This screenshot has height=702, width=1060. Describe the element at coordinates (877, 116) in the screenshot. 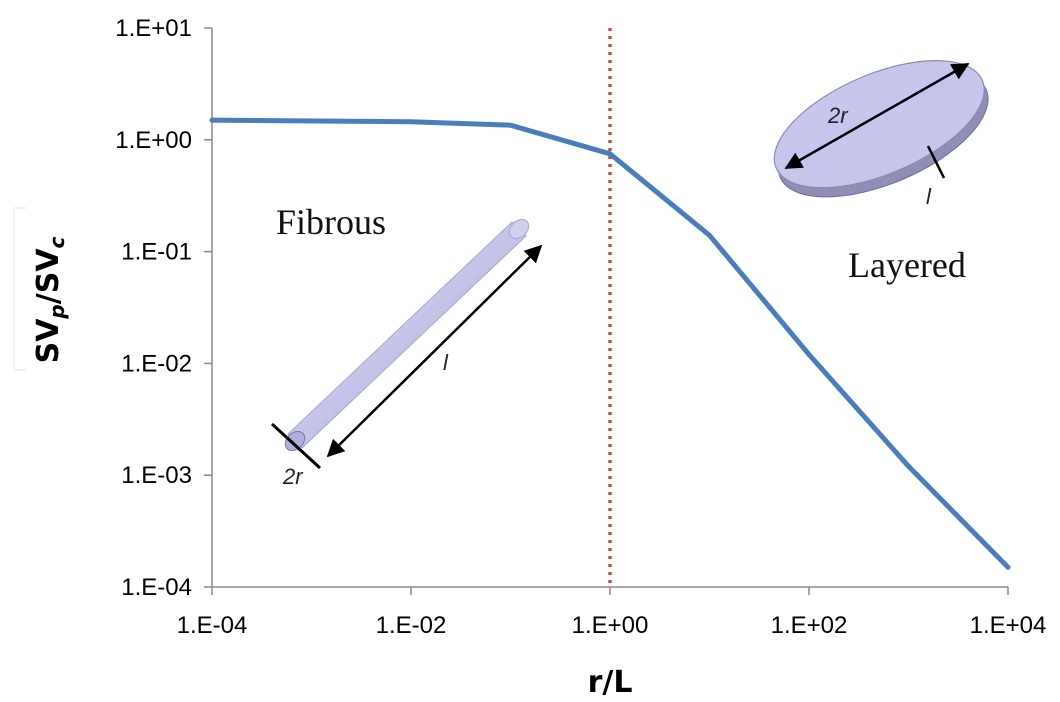

I see `disc-diameter-arrow` at that location.